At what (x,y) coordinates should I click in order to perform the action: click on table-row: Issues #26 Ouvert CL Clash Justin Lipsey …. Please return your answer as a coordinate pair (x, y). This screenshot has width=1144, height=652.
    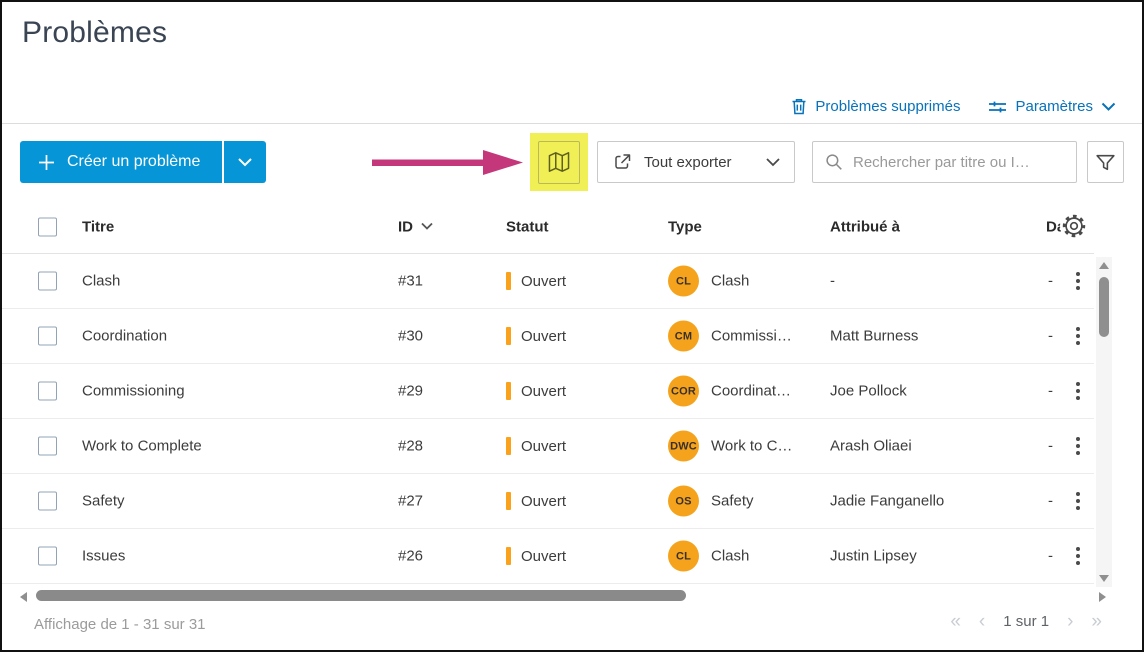
    Looking at the image, I should click on (548, 556).